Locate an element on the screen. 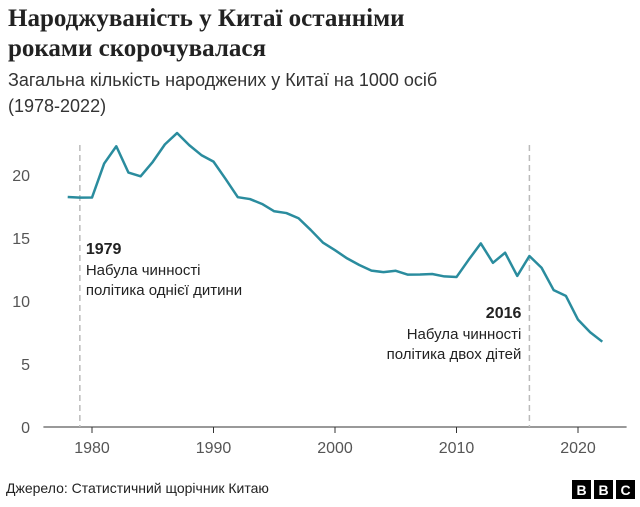 This screenshot has height=507, width=640. source: Джерело: Статистичний щорічник Китаю is located at coordinates (137, 488).